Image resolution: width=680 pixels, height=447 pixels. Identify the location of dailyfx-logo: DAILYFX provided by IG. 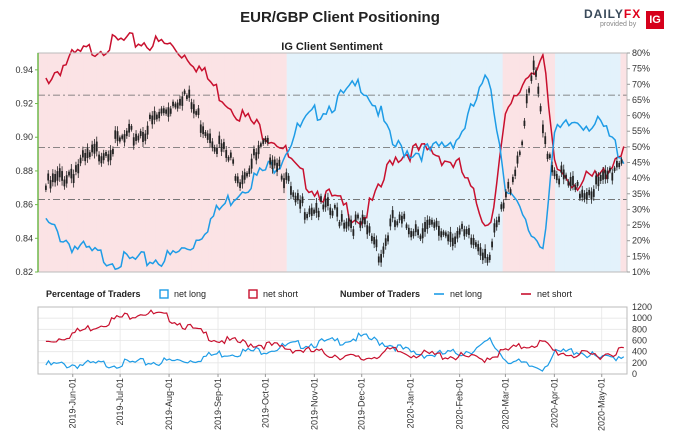
(630, 20).